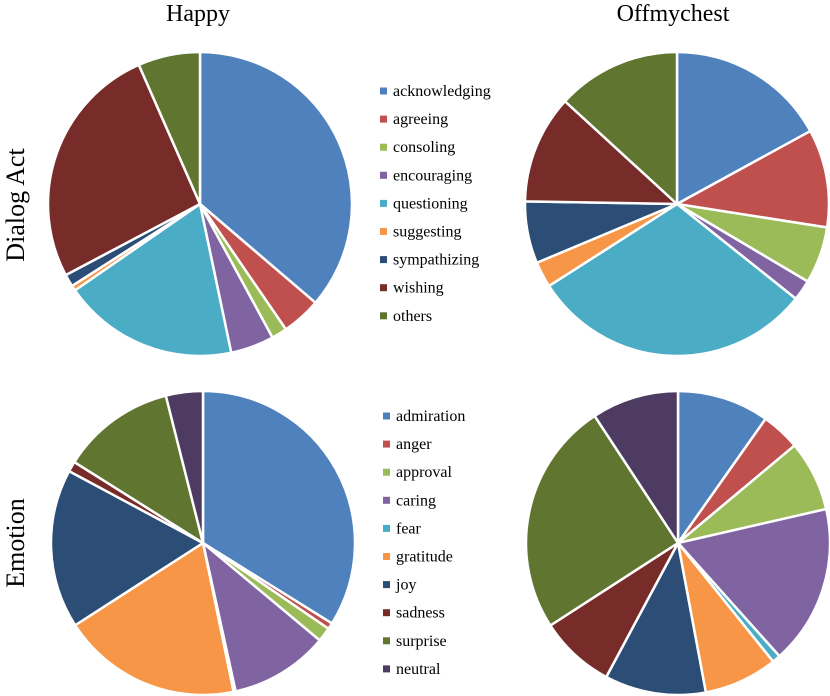 The width and height of the screenshot is (830, 696). I want to click on legend-label-surprise: surprise, so click(421, 641).